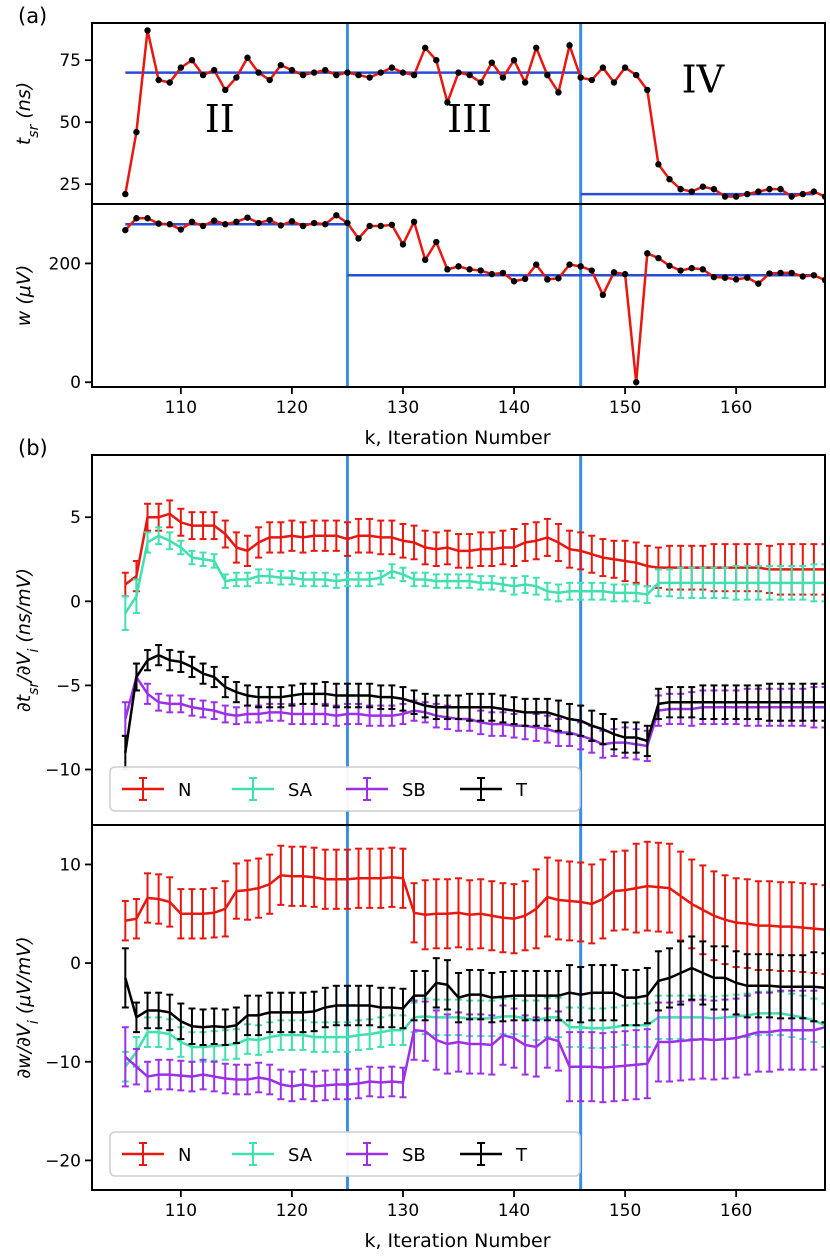 This screenshot has height=1256, width=830. What do you see at coordinates (75, 383) in the screenshot?
I see `y-tick-label: 0` at bounding box center [75, 383].